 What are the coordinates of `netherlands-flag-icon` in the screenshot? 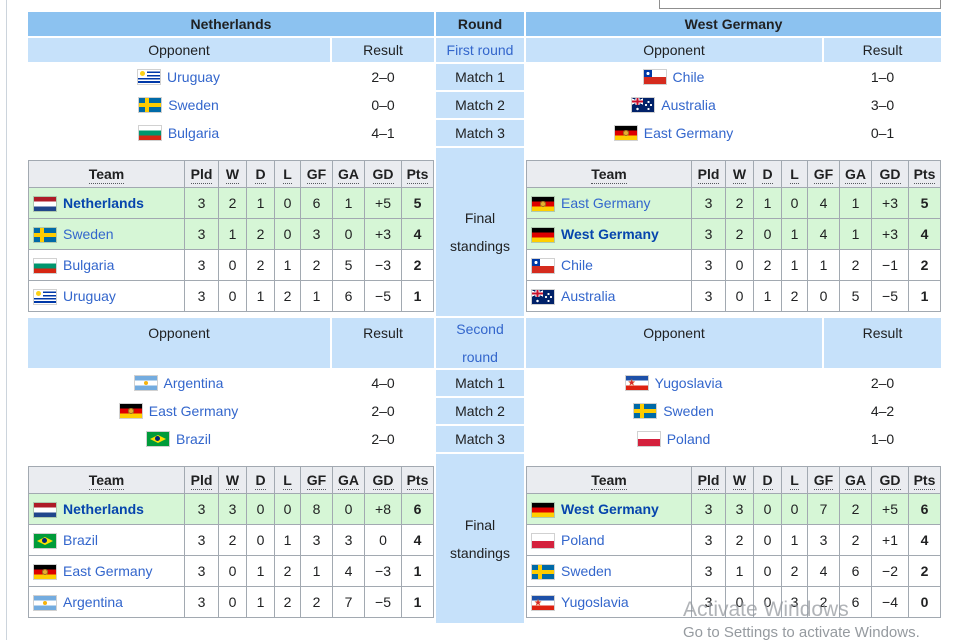 It's located at (45, 204).